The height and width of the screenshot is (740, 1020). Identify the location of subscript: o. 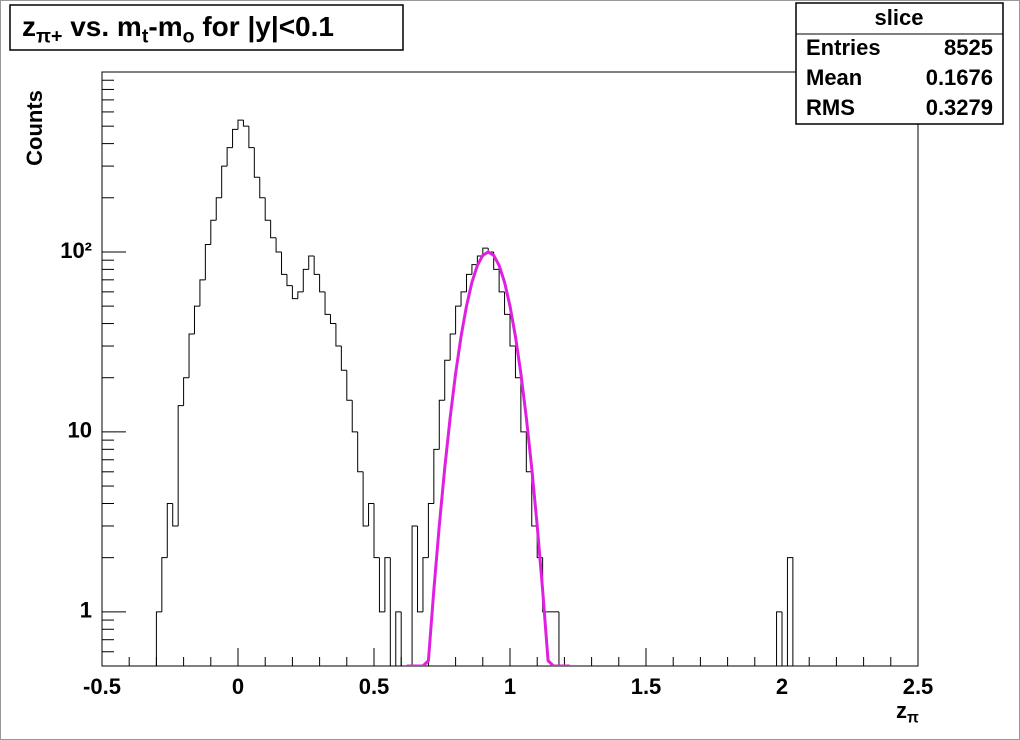
(189, 37).